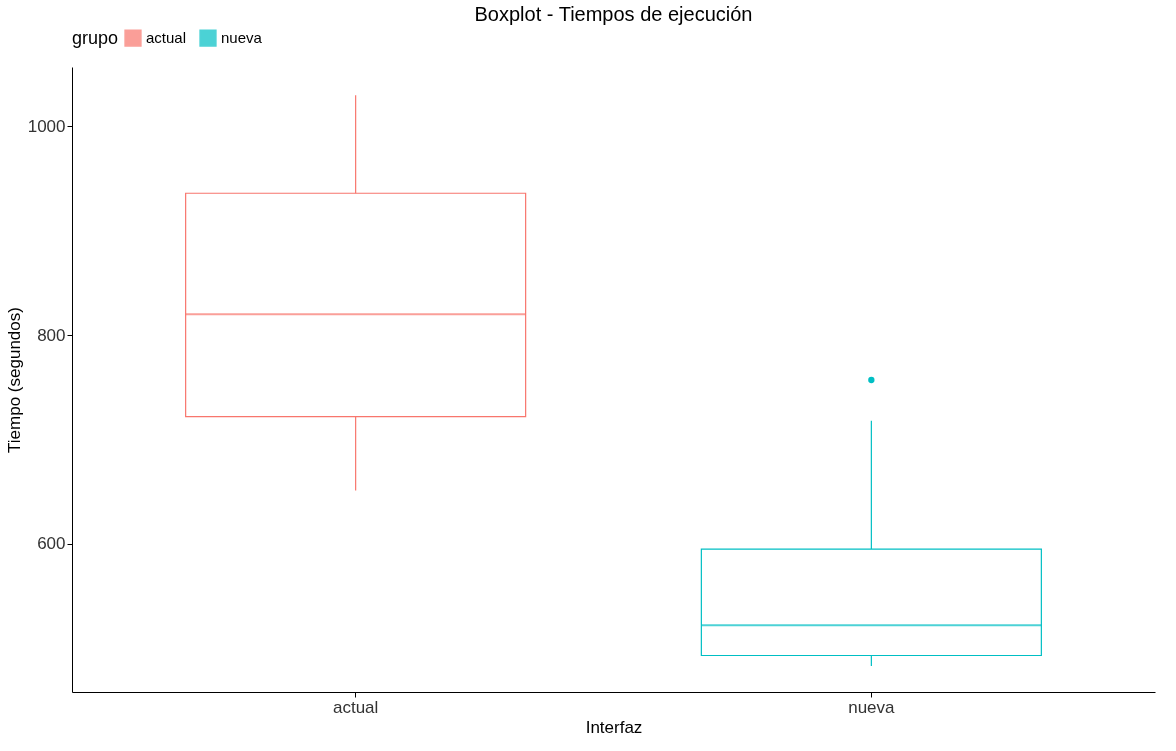 This screenshot has height=751, width=1176. I want to click on y-tick-label: 1000, so click(46, 126).